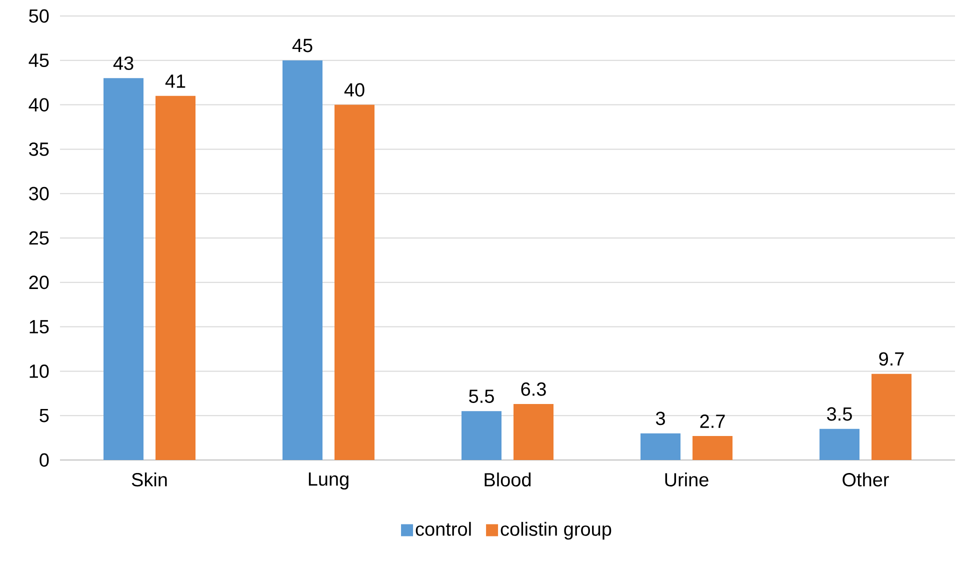 This screenshot has width=961, height=563. Describe the element at coordinates (38, 105) in the screenshot. I see `y-tick-label: 40` at that location.